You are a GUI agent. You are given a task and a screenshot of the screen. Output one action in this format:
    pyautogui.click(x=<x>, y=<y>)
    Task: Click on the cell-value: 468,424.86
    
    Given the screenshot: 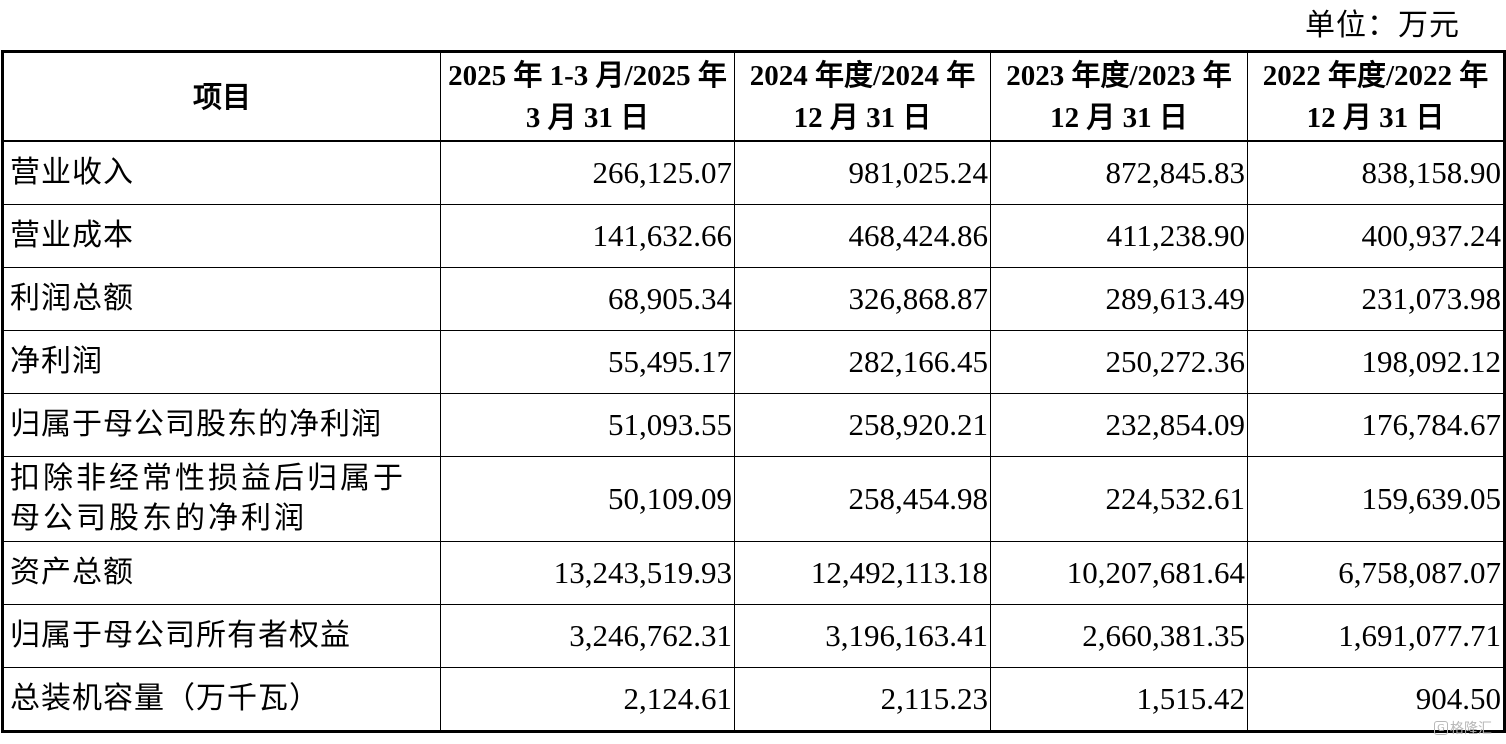 What is the action you would take?
    pyautogui.click(x=862, y=236)
    